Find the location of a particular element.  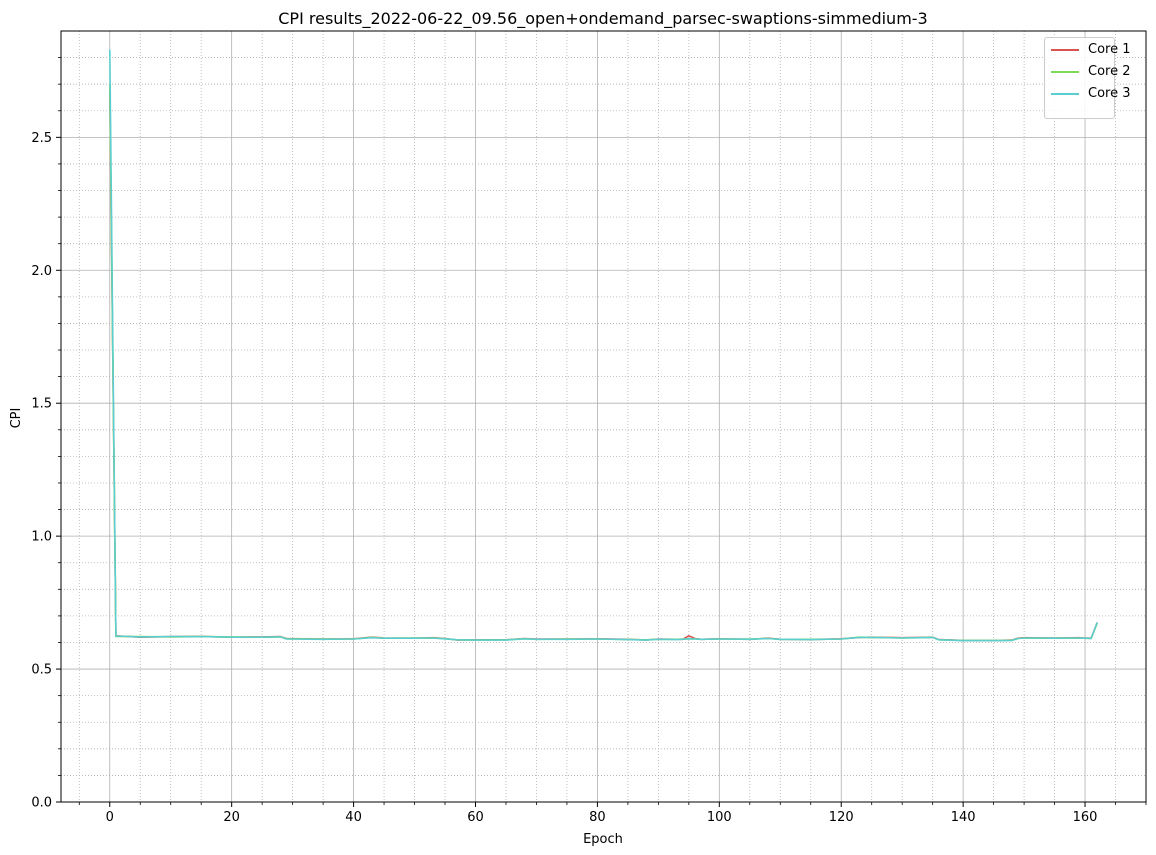

y-axis-label: CPI is located at coordinates (16, 418).